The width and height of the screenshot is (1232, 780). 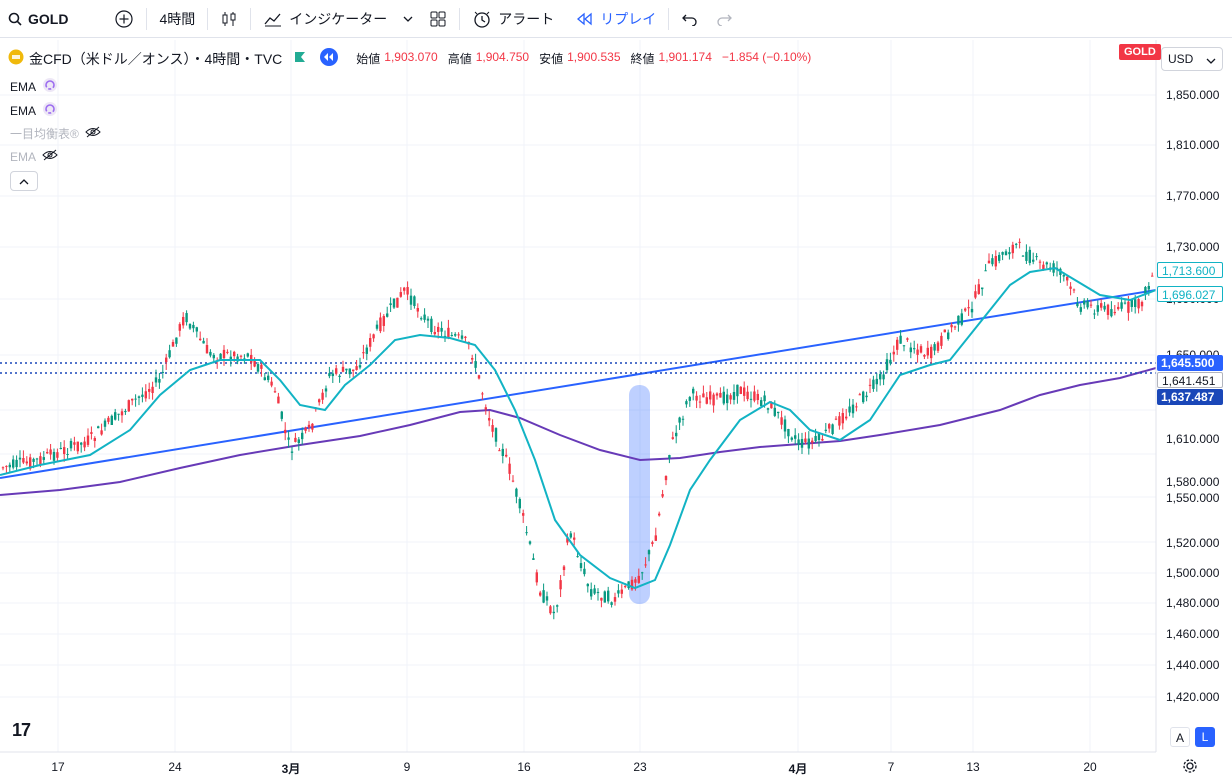 What do you see at coordinates (229, 19) in the screenshot?
I see `chart-type-button` at bounding box center [229, 19].